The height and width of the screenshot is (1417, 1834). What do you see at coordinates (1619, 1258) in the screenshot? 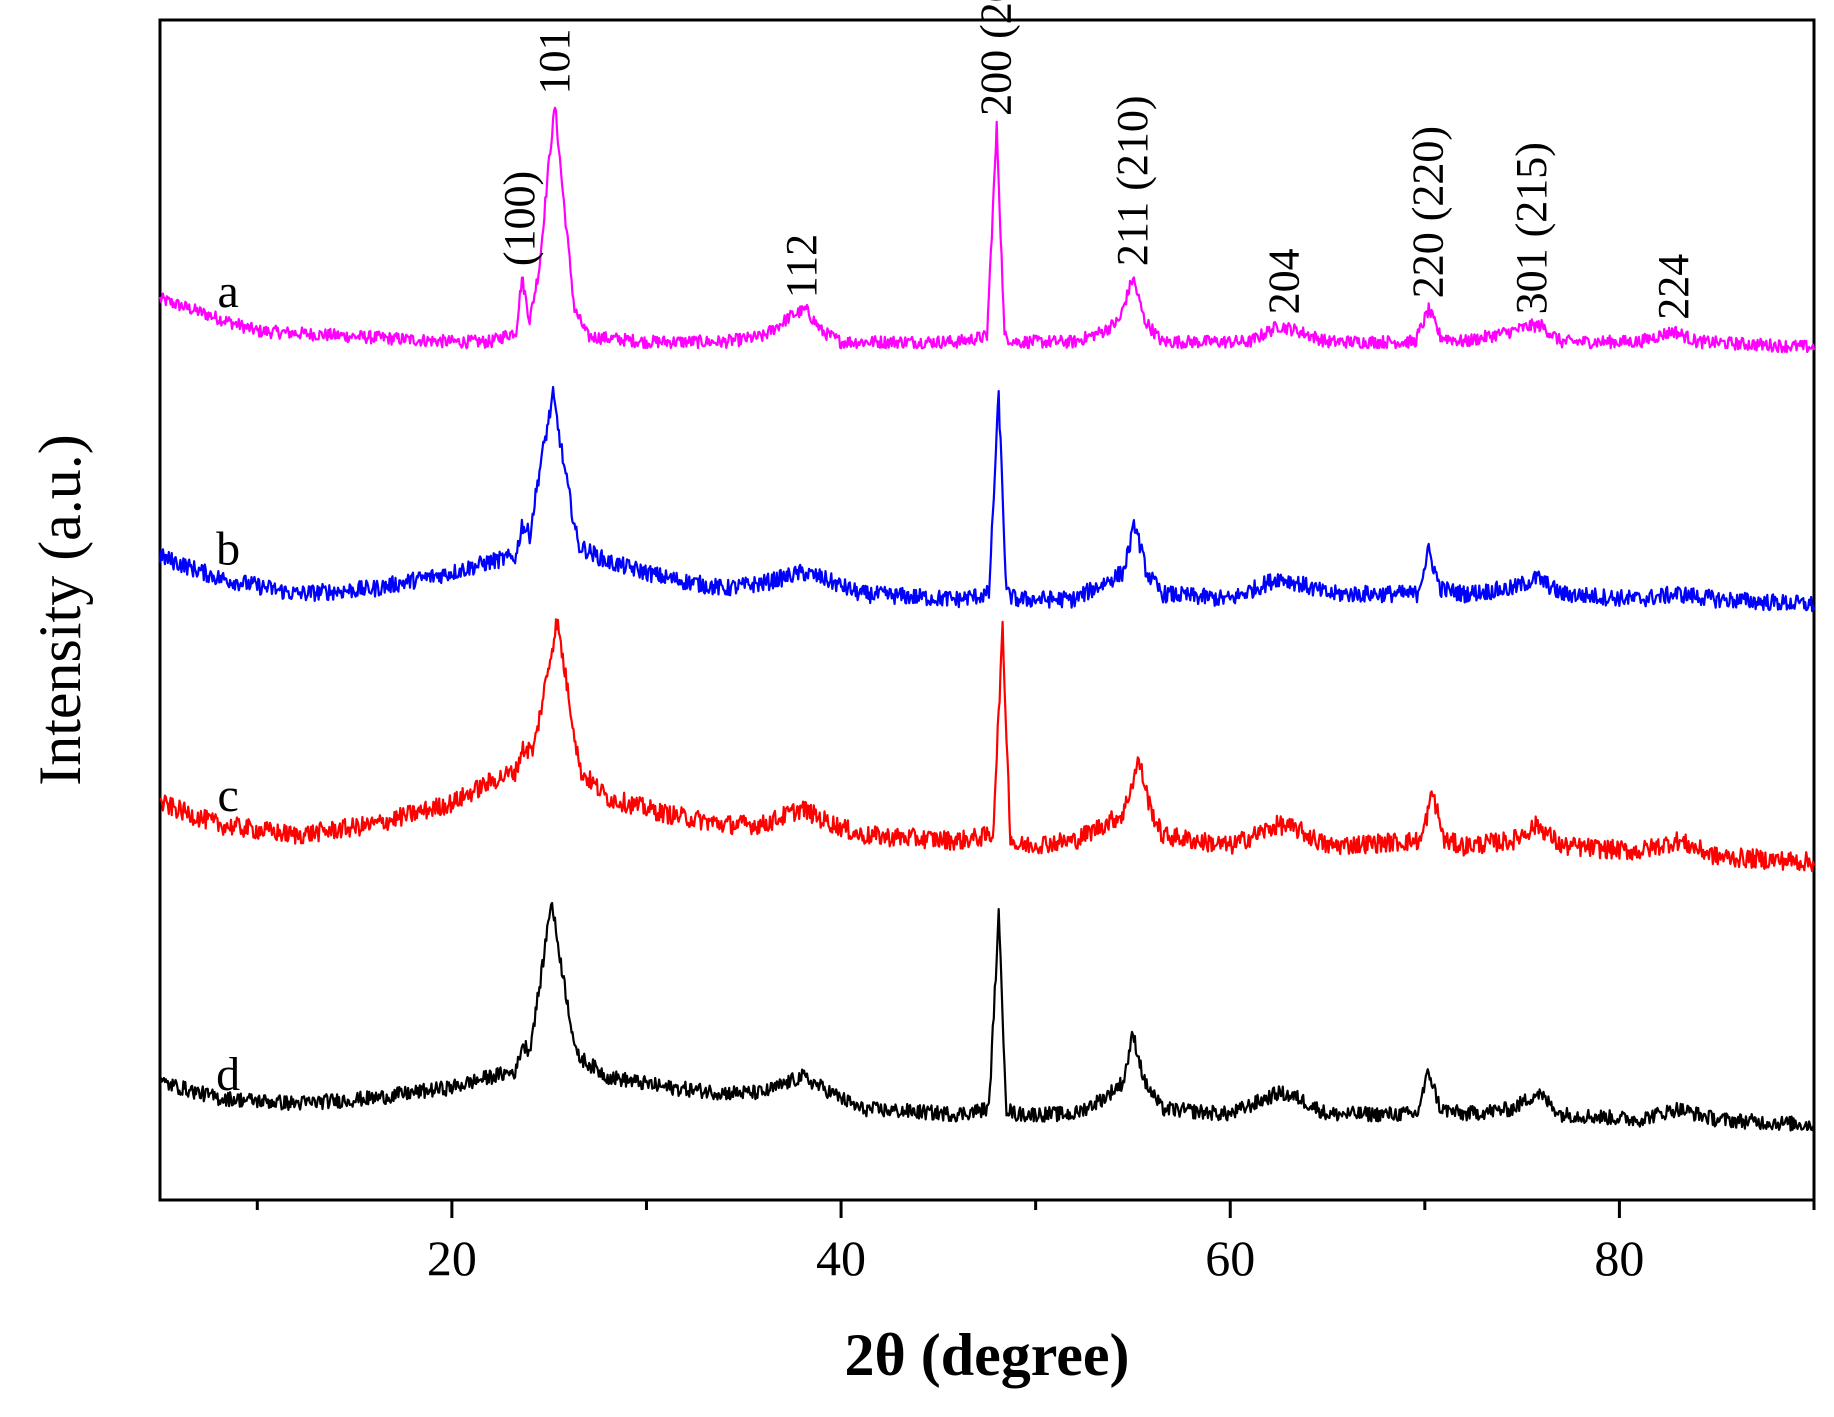
I see `x-tick-label: 80` at bounding box center [1619, 1258].